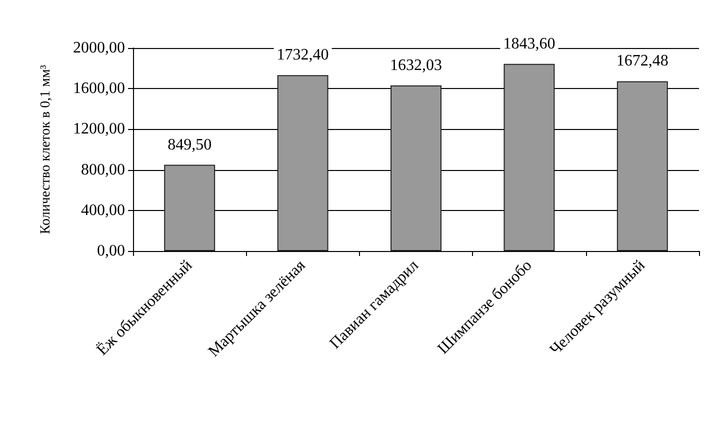 This screenshot has height=444, width=727. I want to click on data-label: 1632,03, so click(416, 65).